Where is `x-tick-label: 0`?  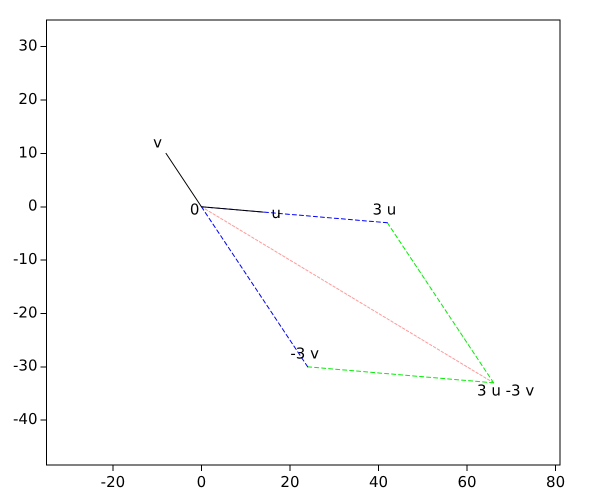
x-tick-label: 0 is located at coordinates (201, 481).